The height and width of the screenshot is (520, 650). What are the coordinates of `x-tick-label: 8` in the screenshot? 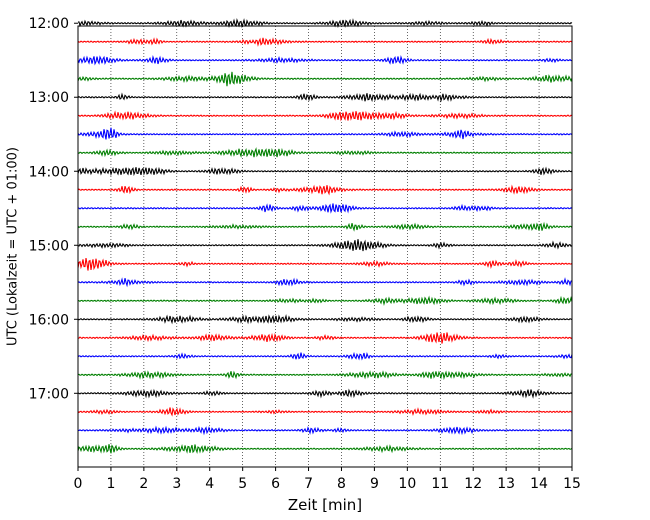 It's located at (341, 484).